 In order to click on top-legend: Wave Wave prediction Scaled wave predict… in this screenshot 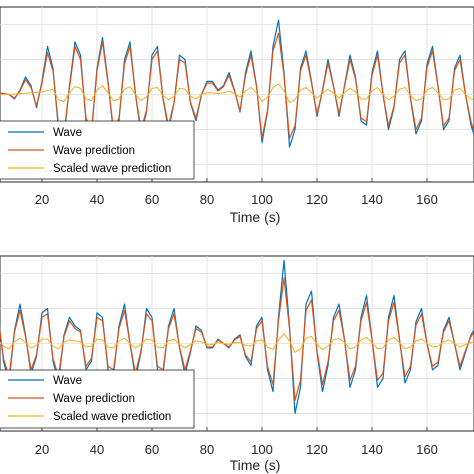, I will do `click(97, 150)`.